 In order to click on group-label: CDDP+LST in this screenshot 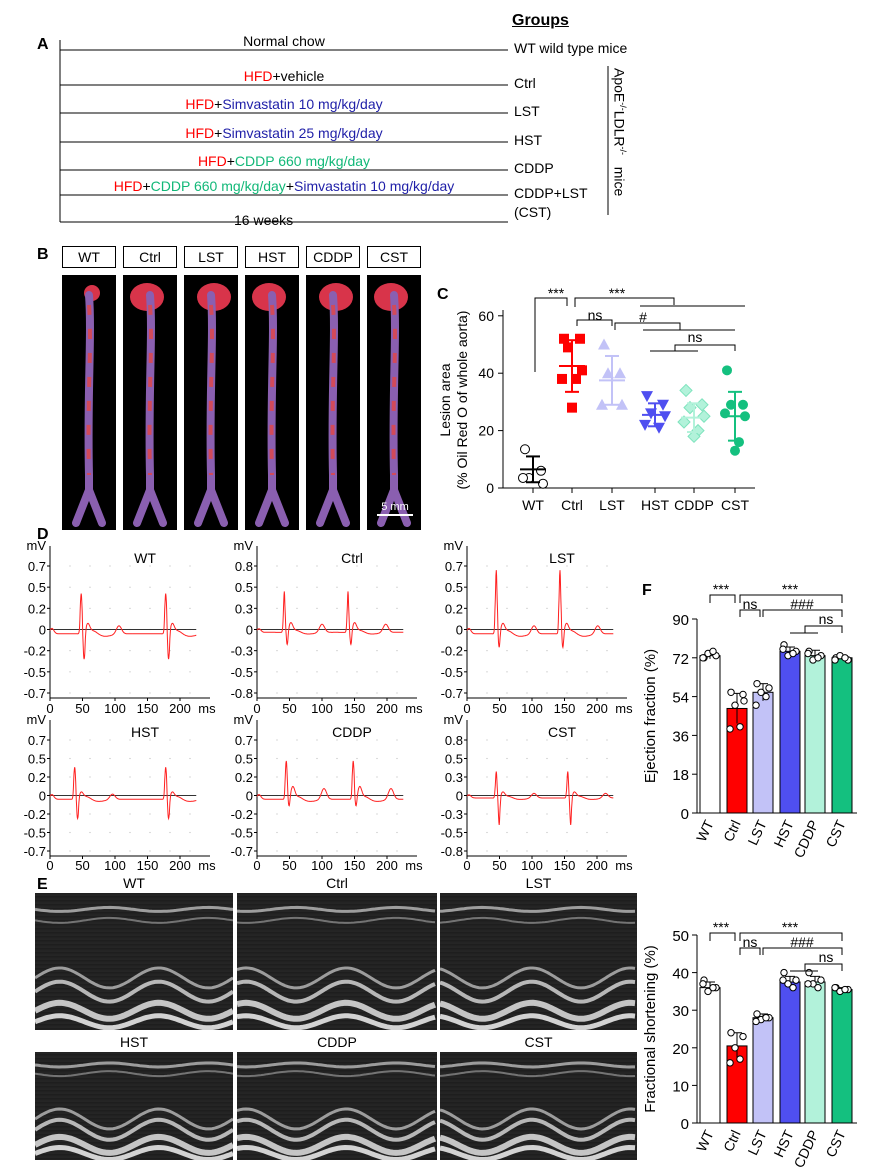, I will do `click(551, 193)`.